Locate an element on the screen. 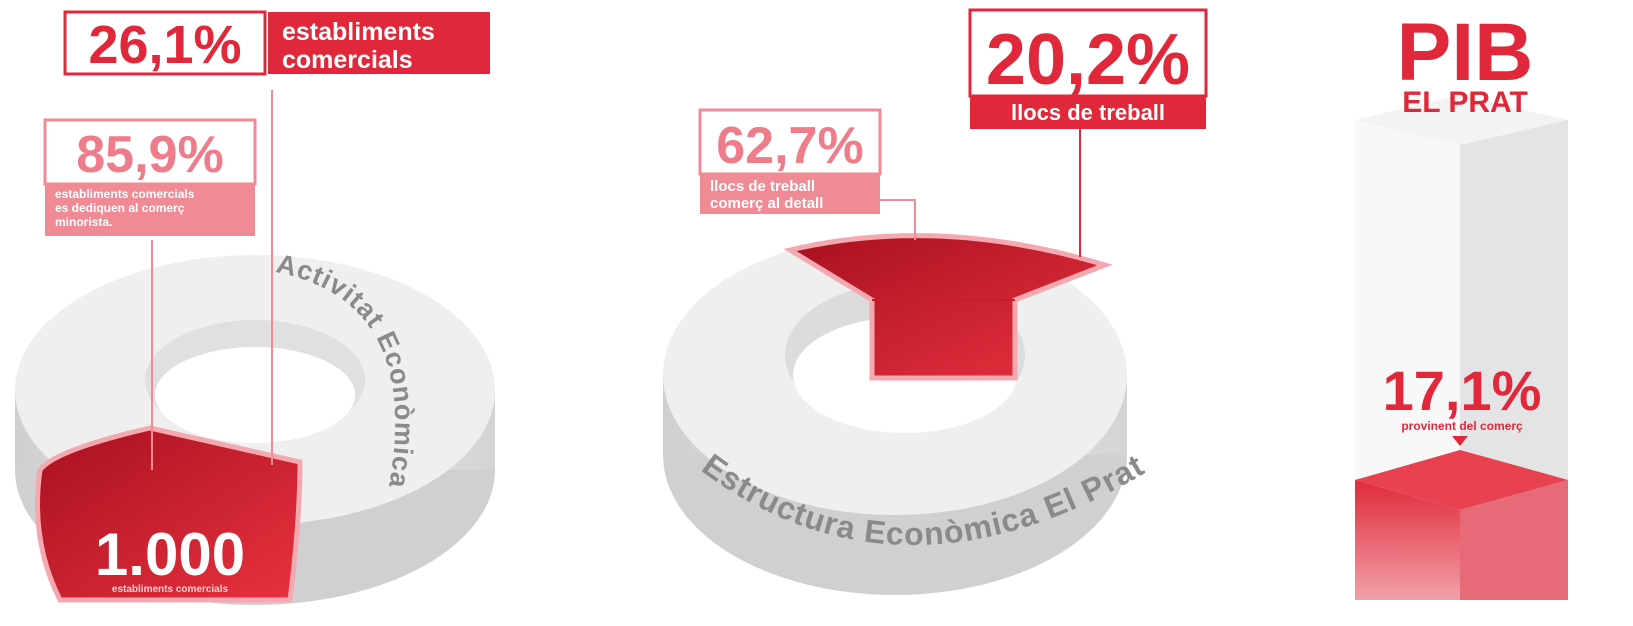 This screenshot has height=626, width=1633. pib-value: 17,1% is located at coordinates (1462, 390).